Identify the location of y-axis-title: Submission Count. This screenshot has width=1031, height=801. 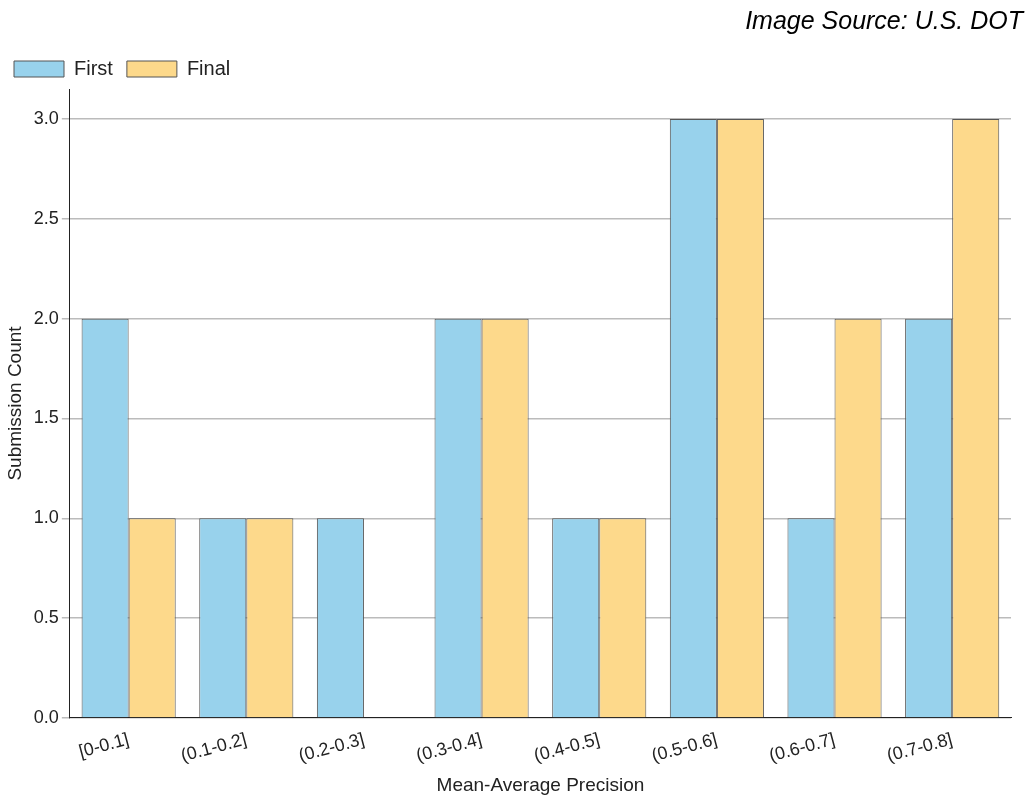
(14, 403).